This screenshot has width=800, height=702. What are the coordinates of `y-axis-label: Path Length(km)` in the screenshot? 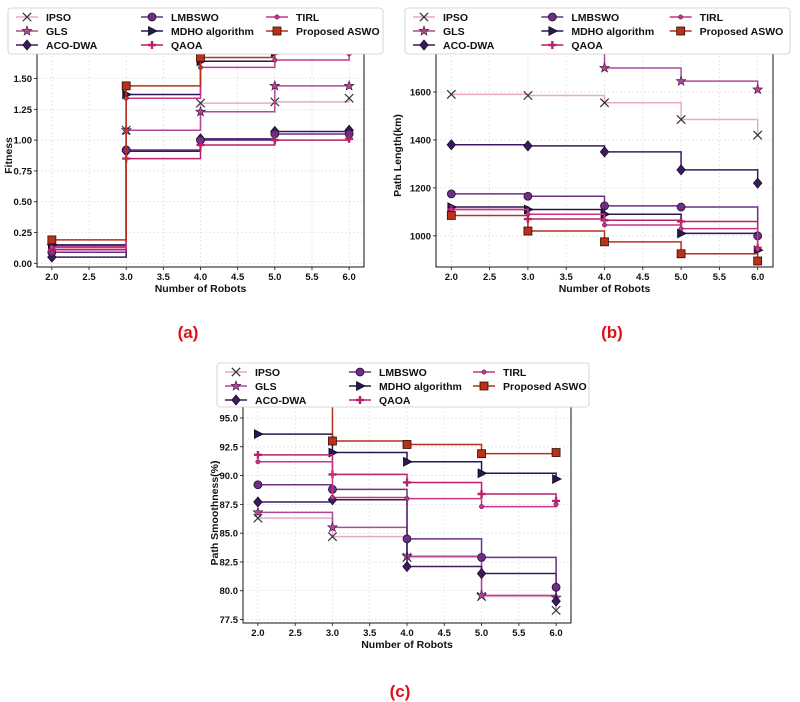 It's located at (398, 155).